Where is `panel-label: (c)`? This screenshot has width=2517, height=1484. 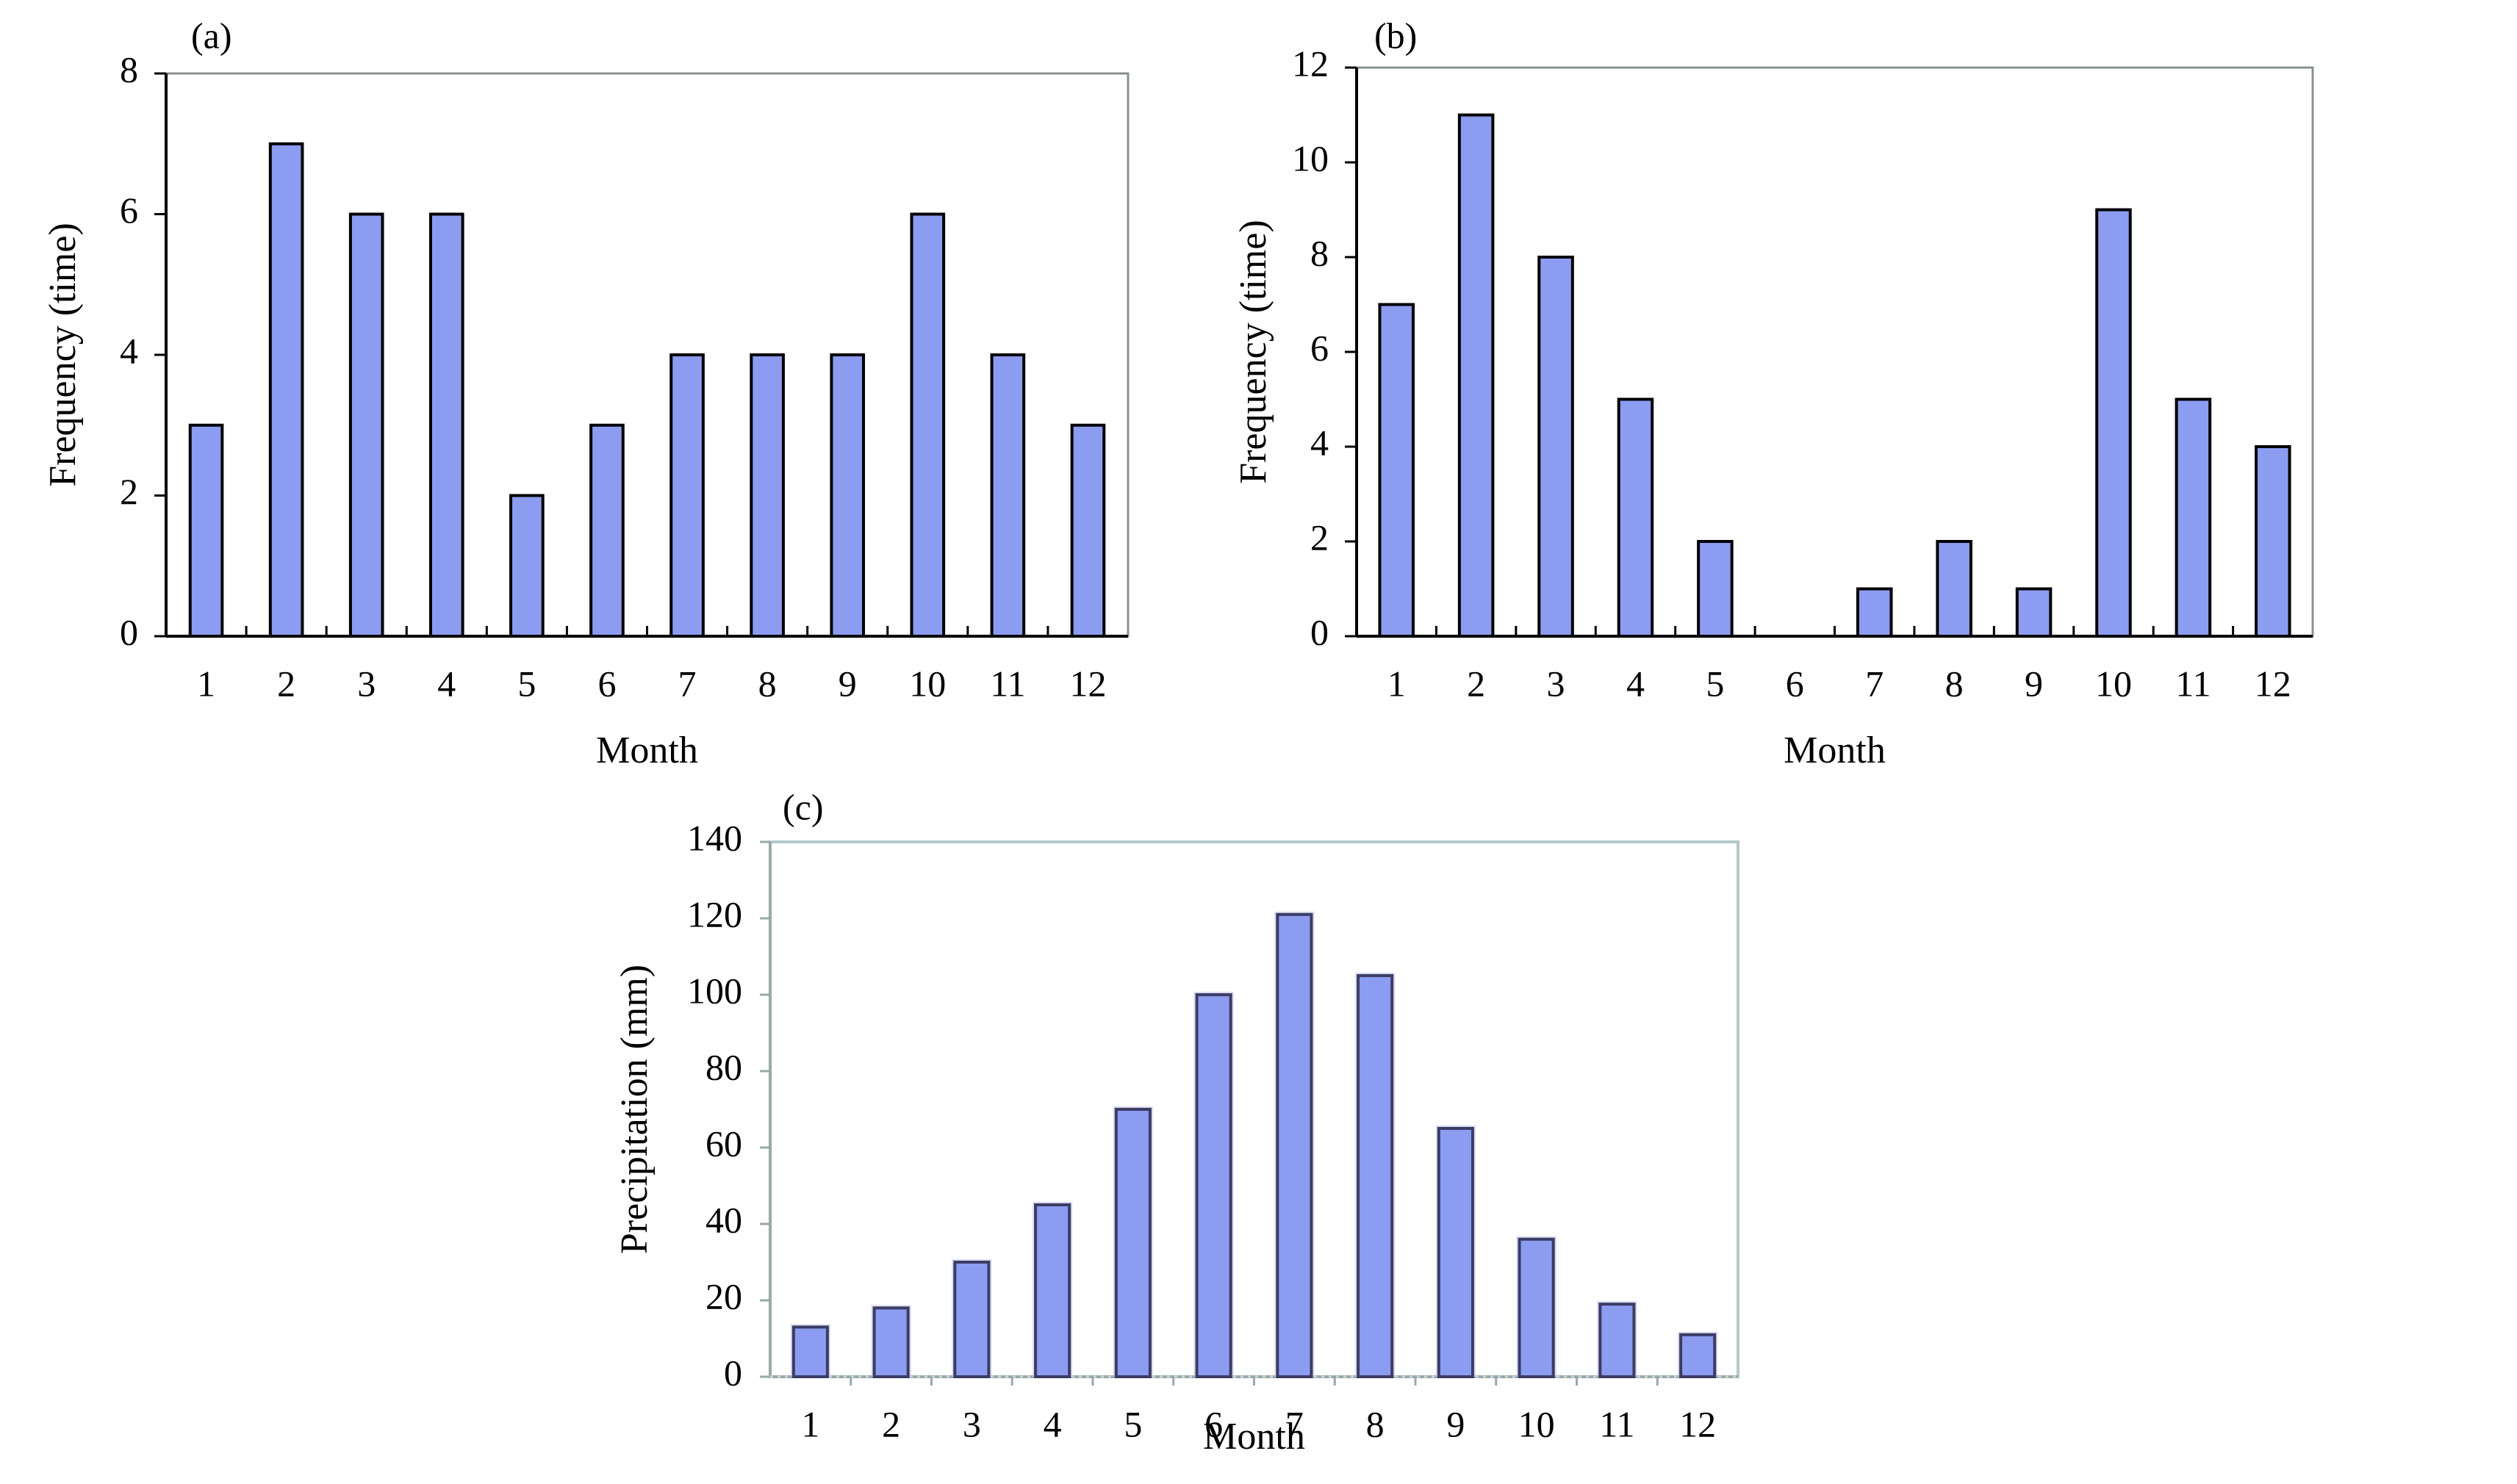 panel-label: (c) is located at coordinates (803, 806).